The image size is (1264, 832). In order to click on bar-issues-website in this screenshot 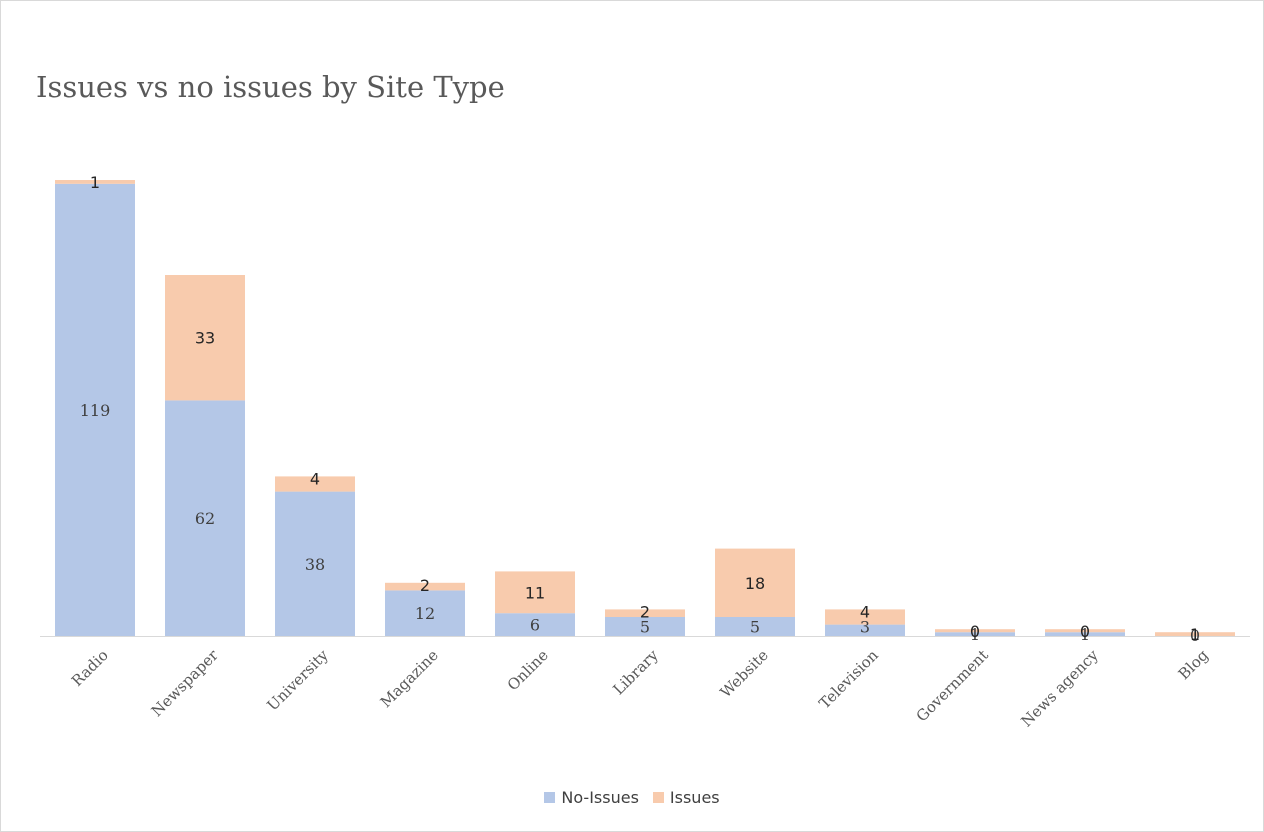, I will do `click(755, 582)`.